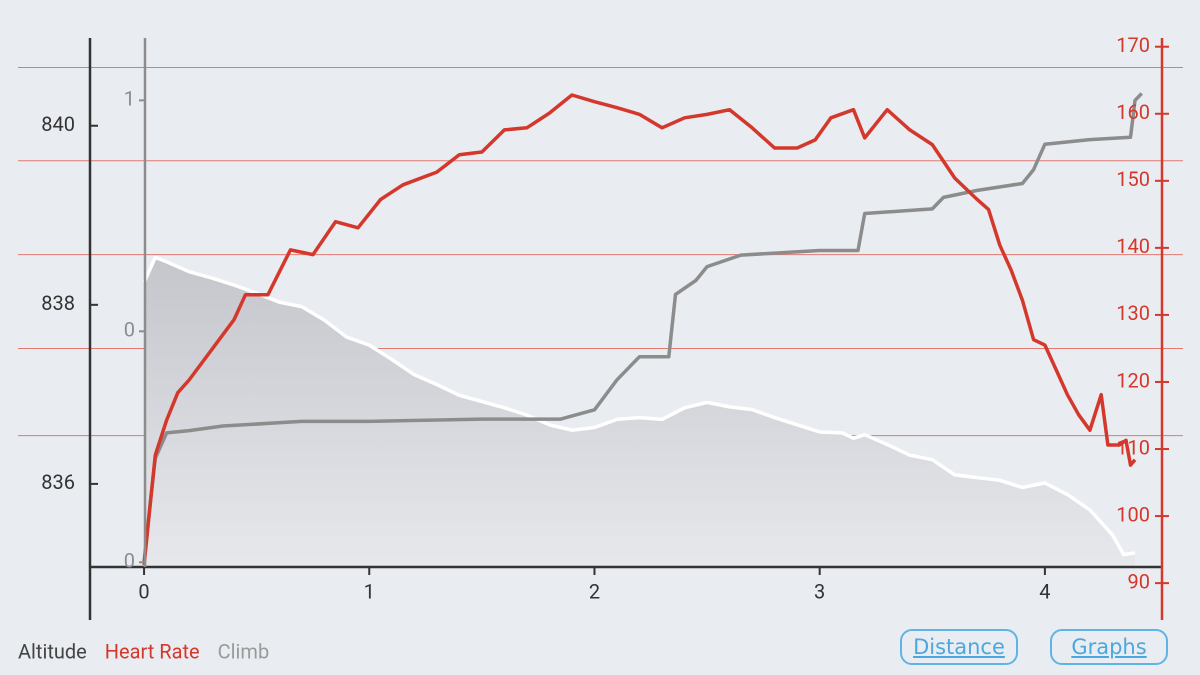 The width and height of the screenshot is (1200, 675). I want to click on x-tick-label: 1, so click(369, 591).